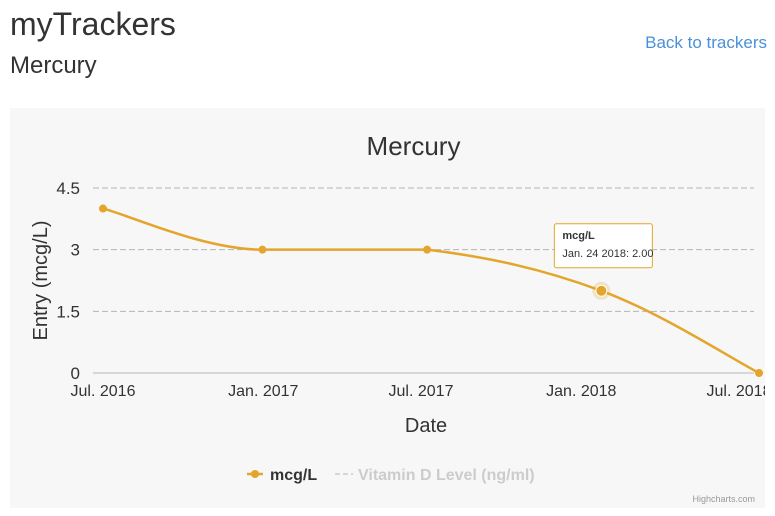  What do you see at coordinates (426, 426) in the screenshot?
I see `x-axis-label: Date` at bounding box center [426, 426].